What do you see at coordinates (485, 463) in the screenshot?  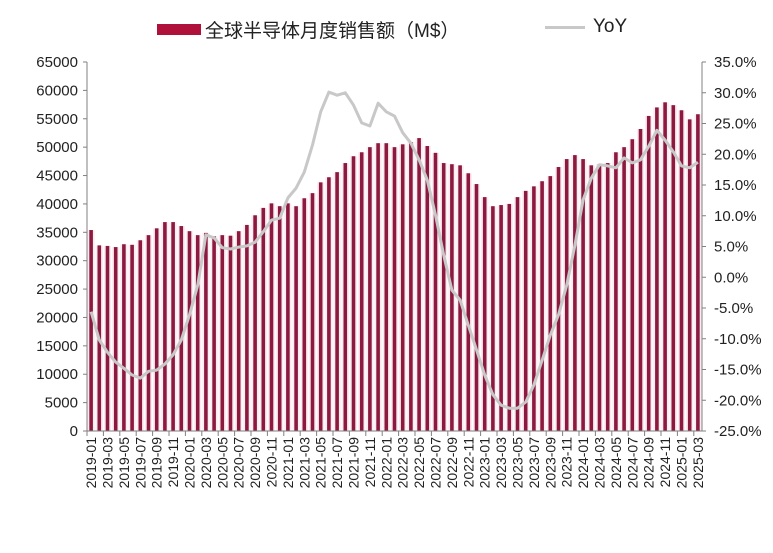 I see `x-tick-label: 2023-01` at bounding box center [485, 463].